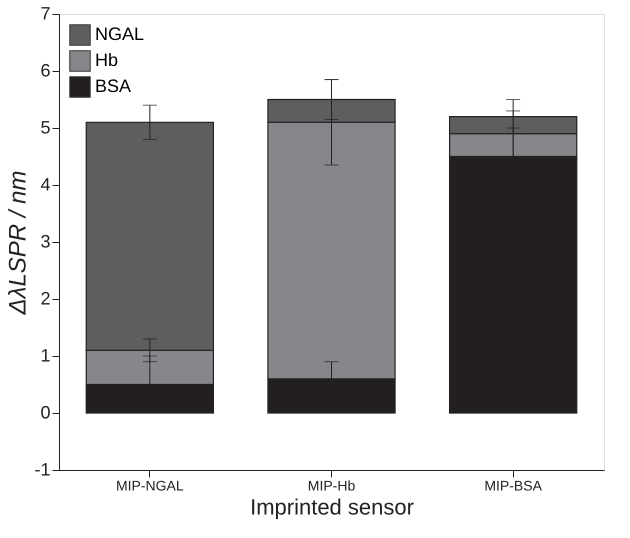 The image size is (630, 538). I want to click on y-tick-label: 7, so click(45, 14).